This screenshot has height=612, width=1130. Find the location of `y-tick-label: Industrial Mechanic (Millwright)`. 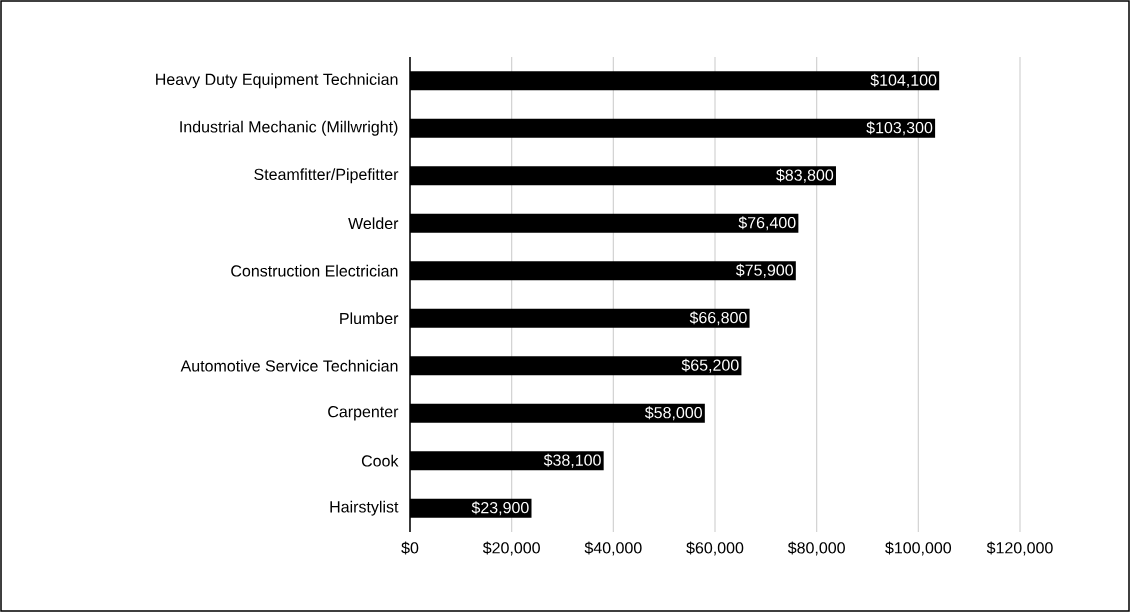

y-tick-label: Industrial Mechanic (Millwright) is located at coordinates (289, 128).